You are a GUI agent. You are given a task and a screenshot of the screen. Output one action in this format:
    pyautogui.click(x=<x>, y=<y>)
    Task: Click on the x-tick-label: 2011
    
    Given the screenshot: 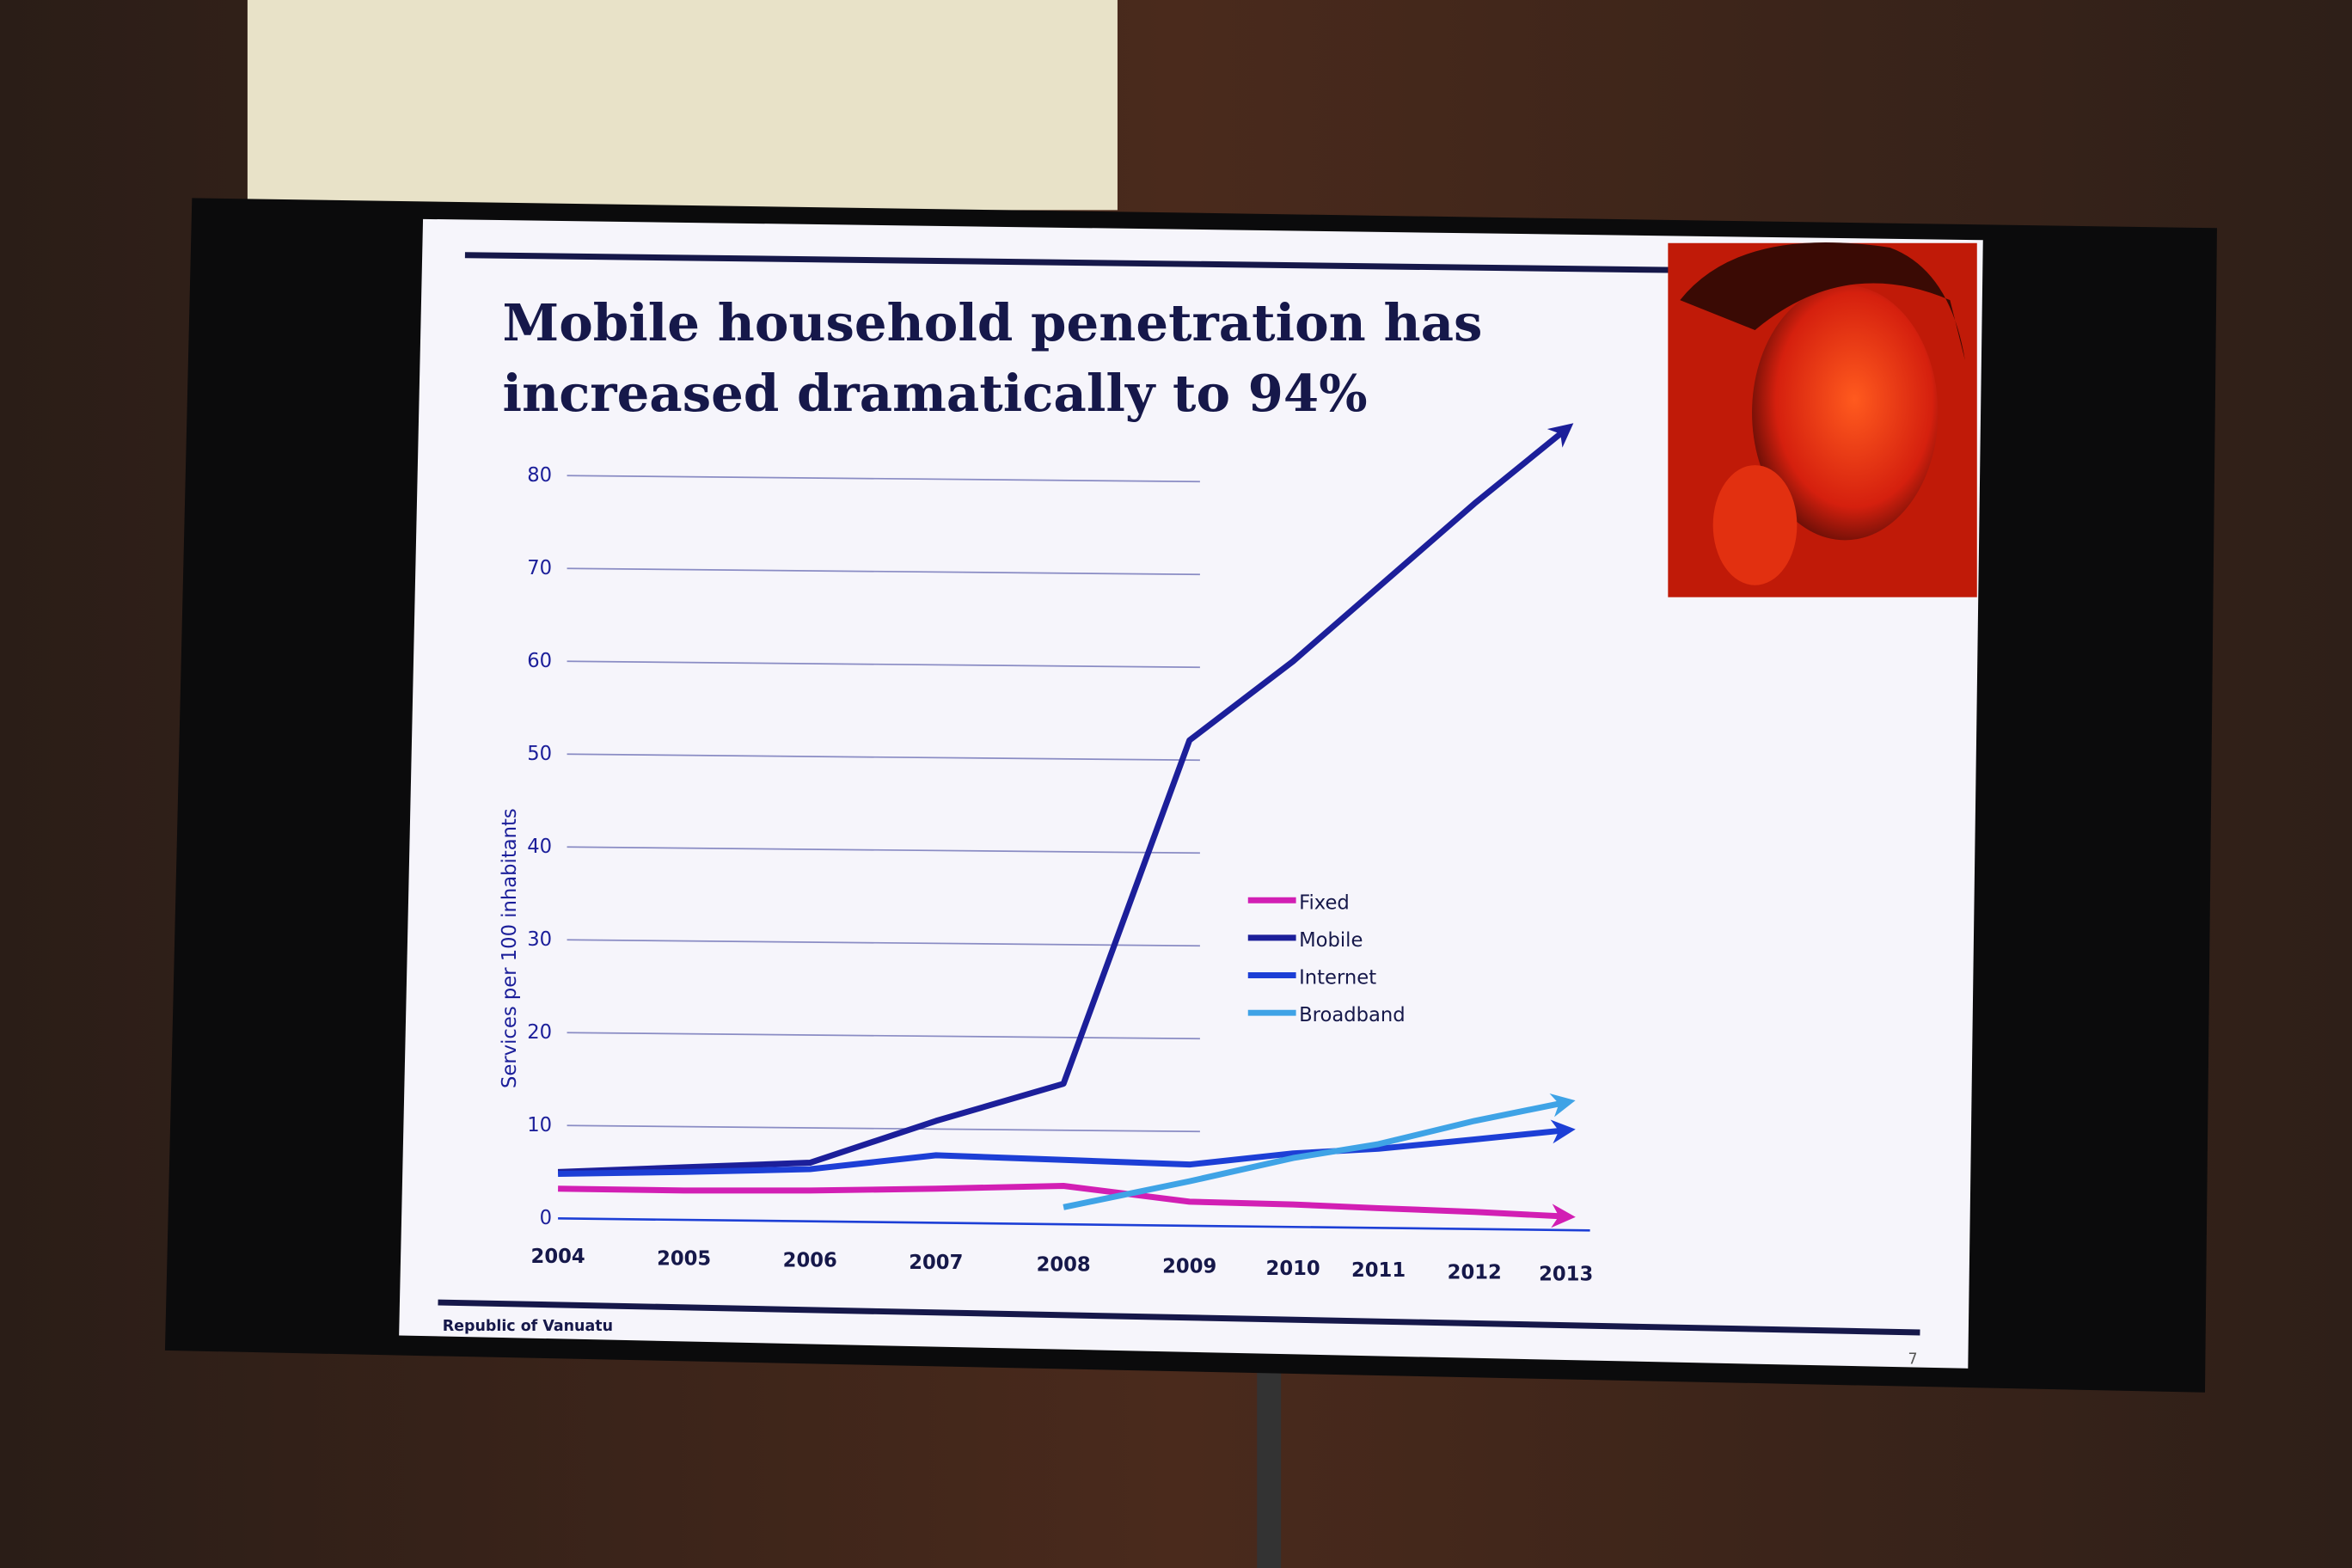 What is the action you would take?
    pyautogui.click(x=1378, y=1270)
    